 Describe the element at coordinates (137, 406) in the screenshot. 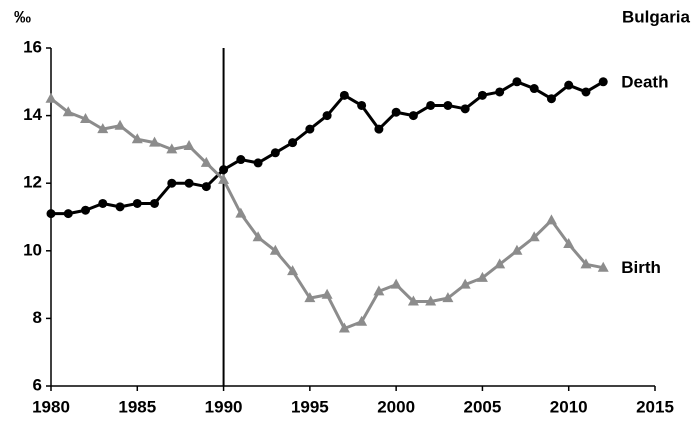

I see `x-tick-label: 1985` at that location.